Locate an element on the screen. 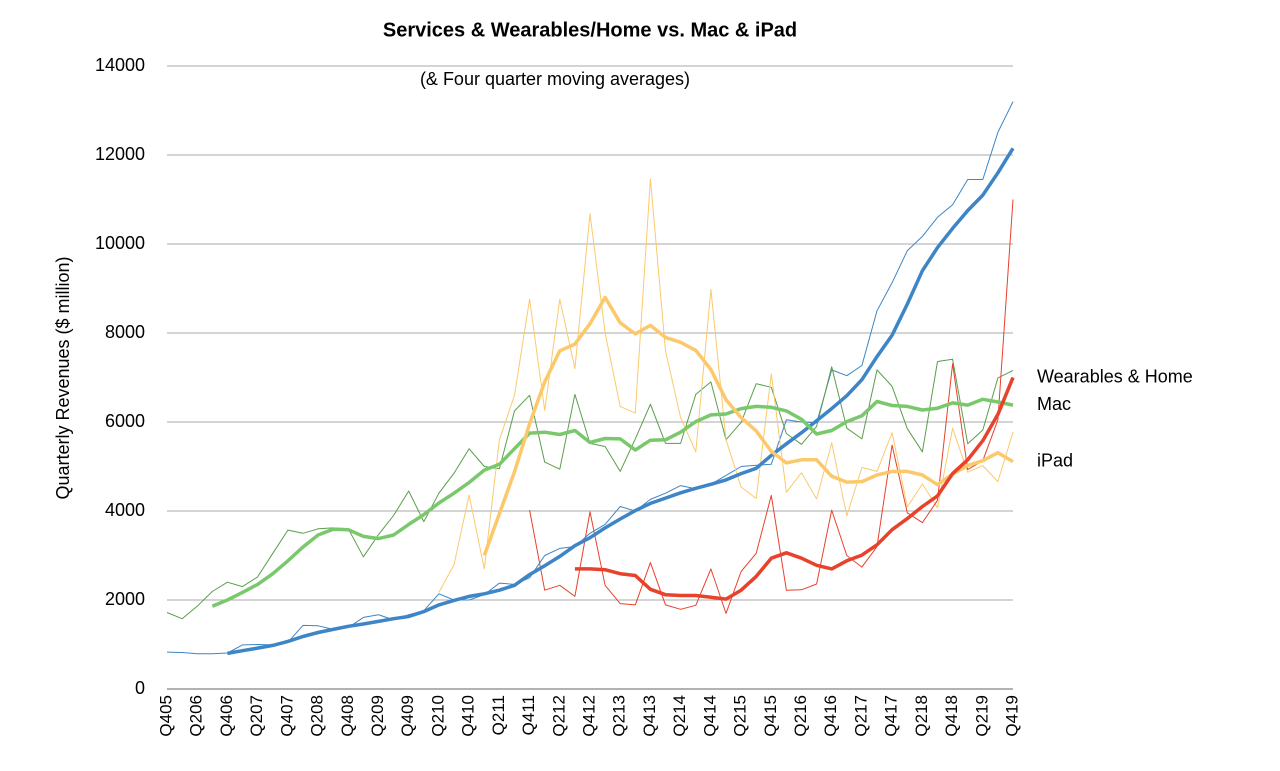 The height and width of the screenshot is (771, 1280). x-tick-label: Q410 is located at coordinates (468, 716).